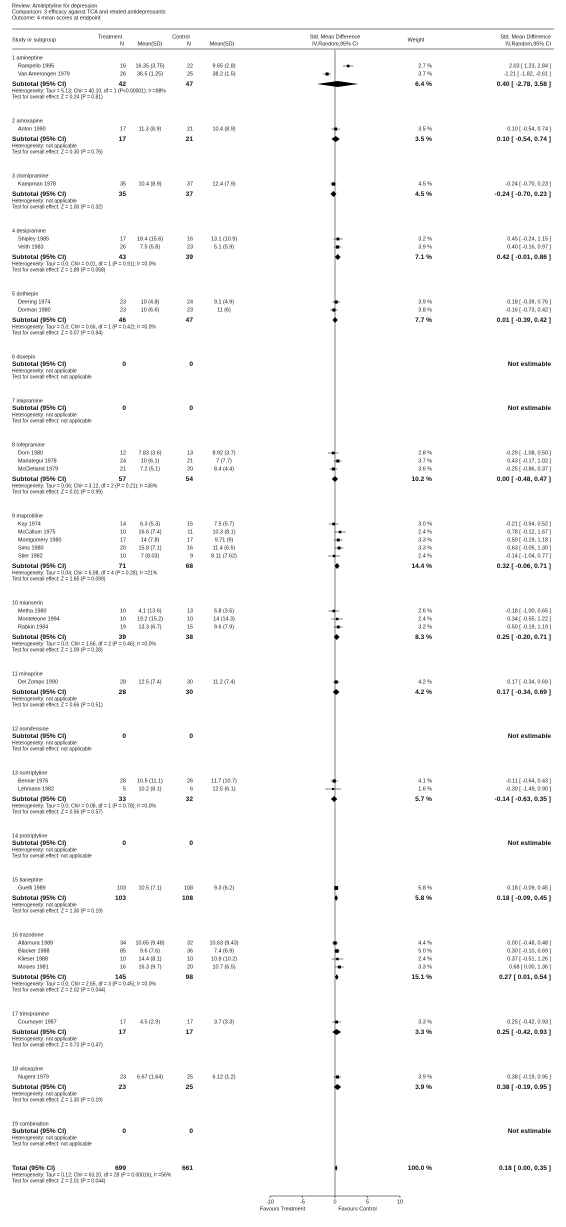 The width and height of the screenshot is (566, 1227). I want to click on control-mean-sd: 10.3 (8.1), so click(223, 532).